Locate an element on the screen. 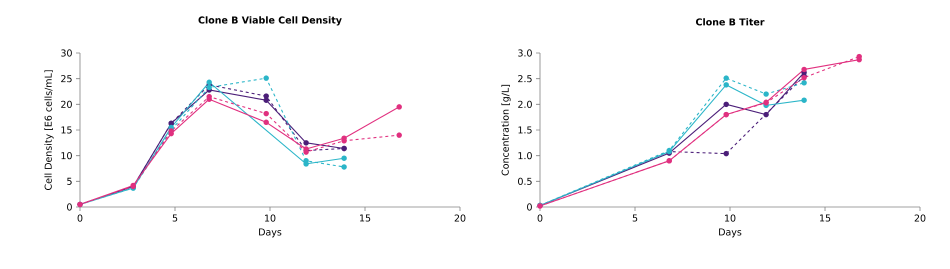 This screenshot has width=950, height=269. y-tick-label: 2.0 is located at coordinates (525, 104).